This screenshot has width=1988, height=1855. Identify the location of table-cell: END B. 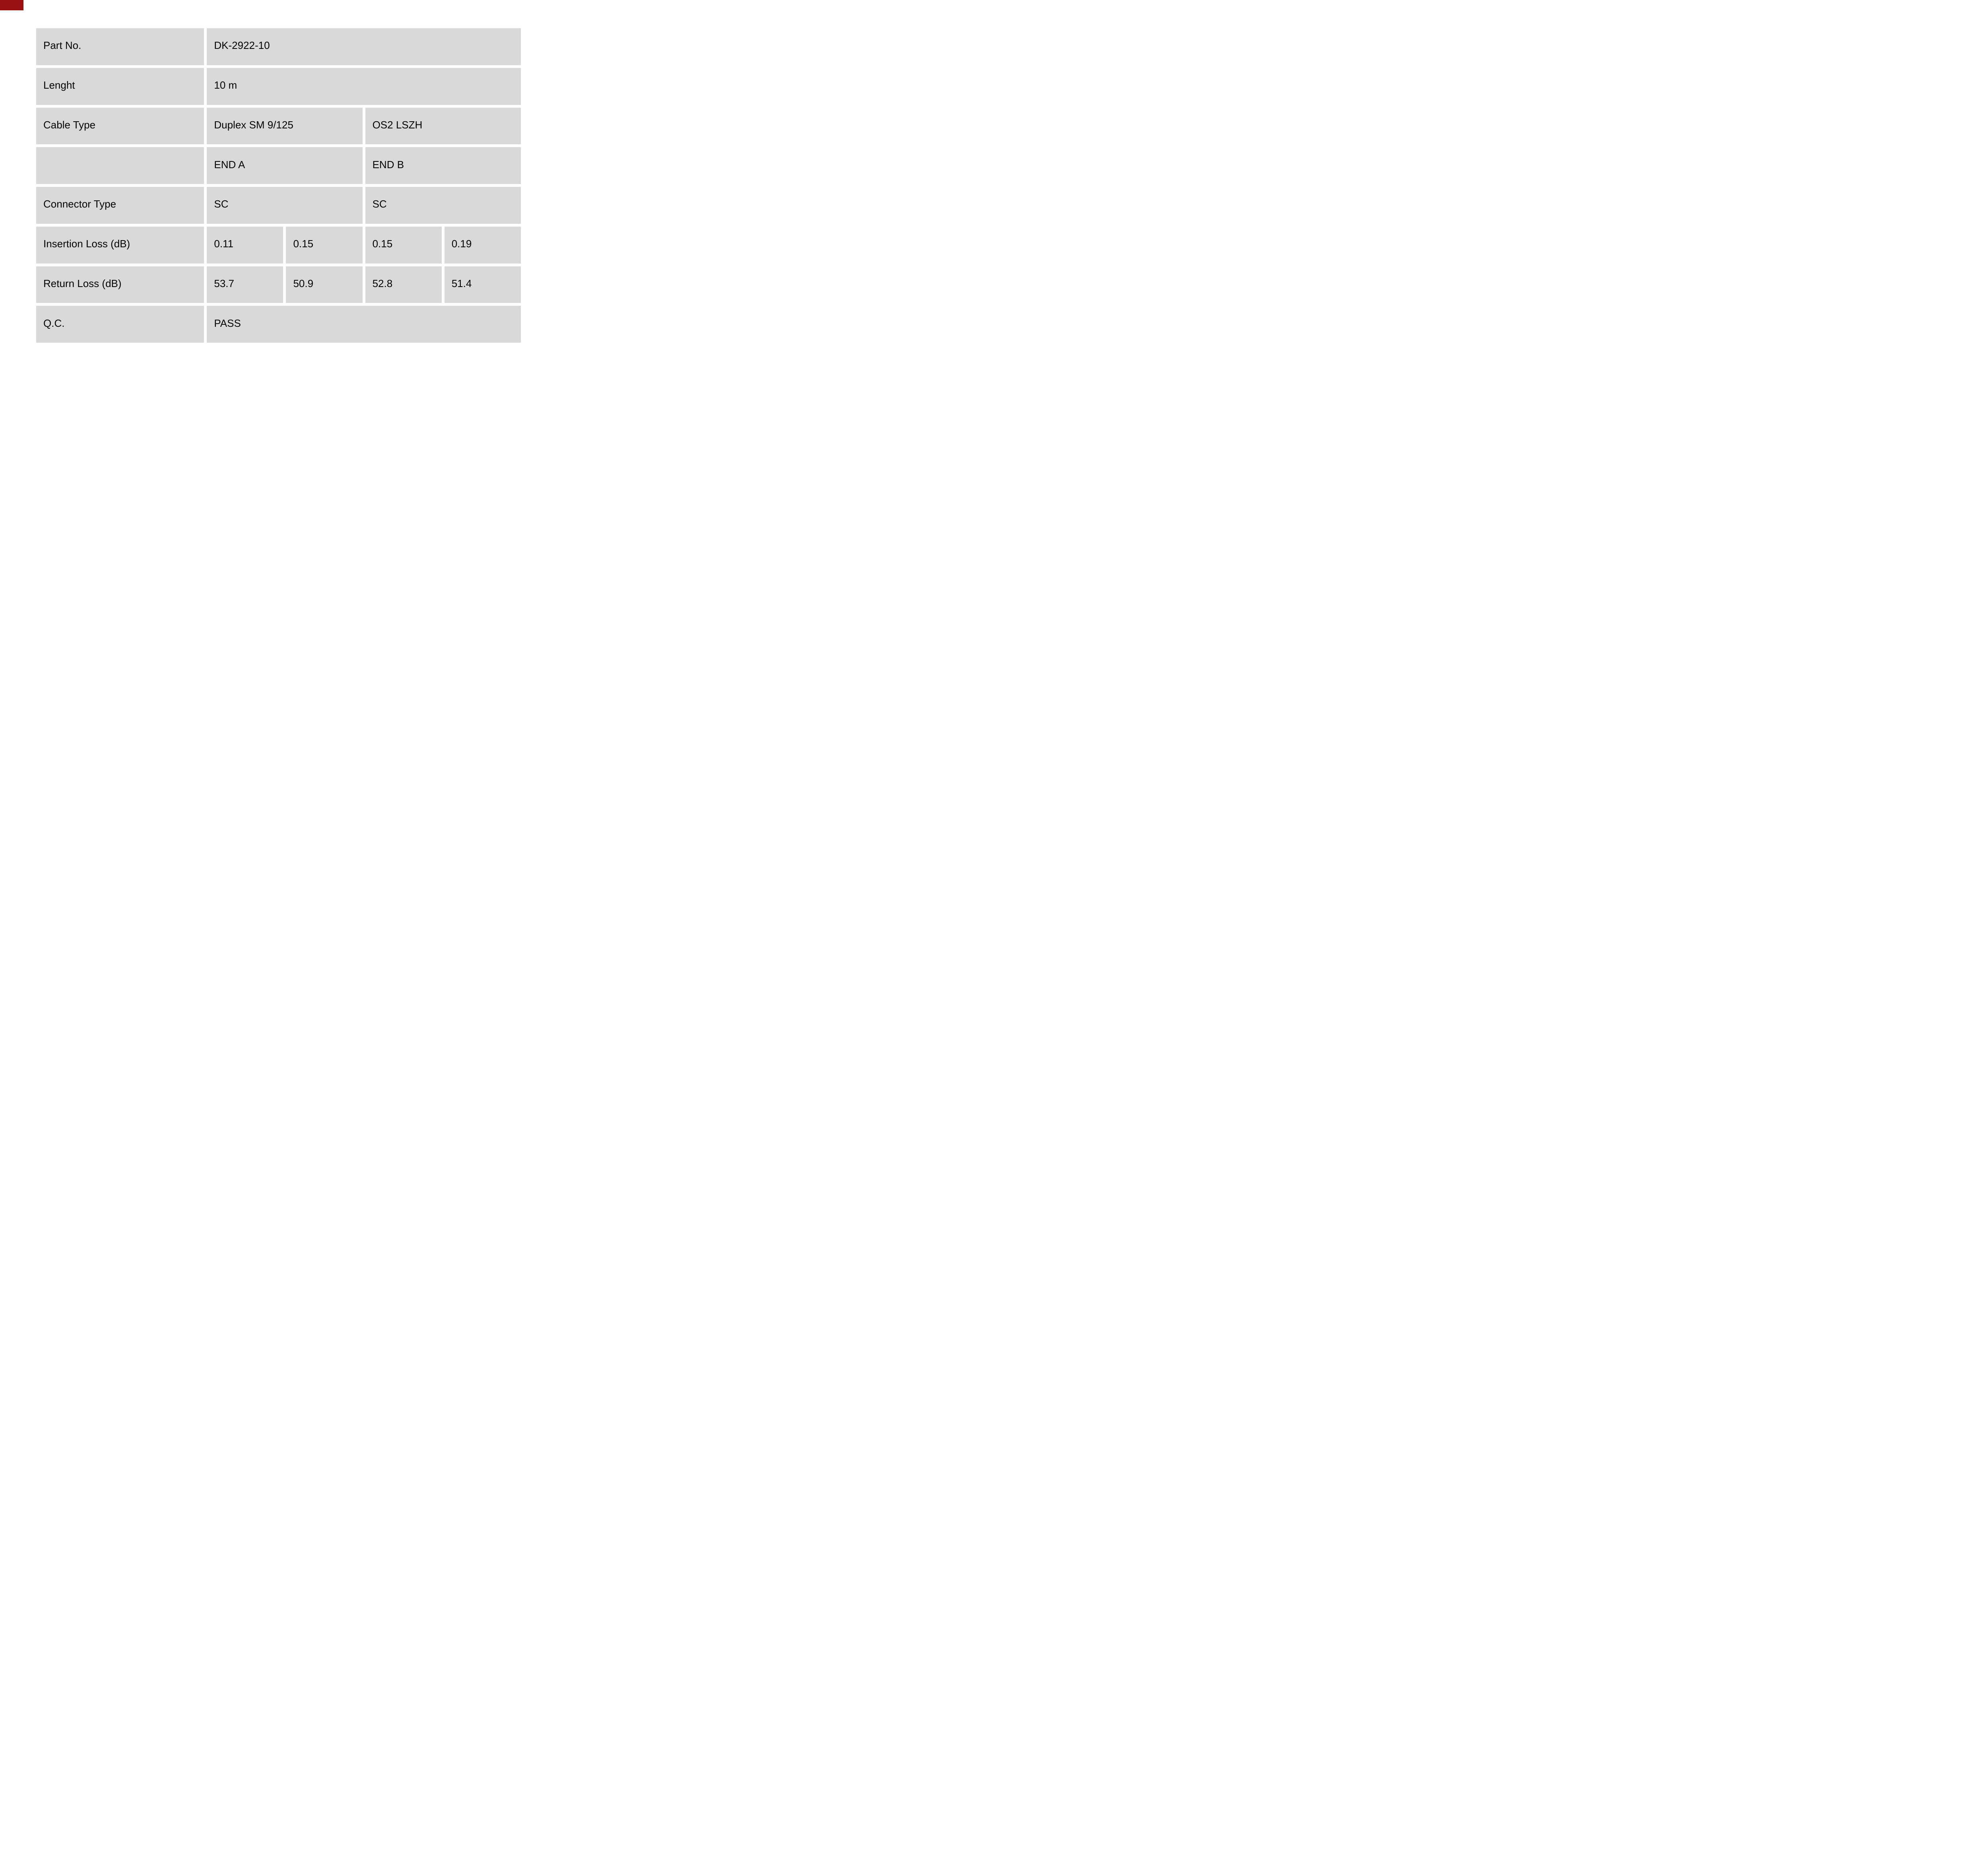
(443, 165).